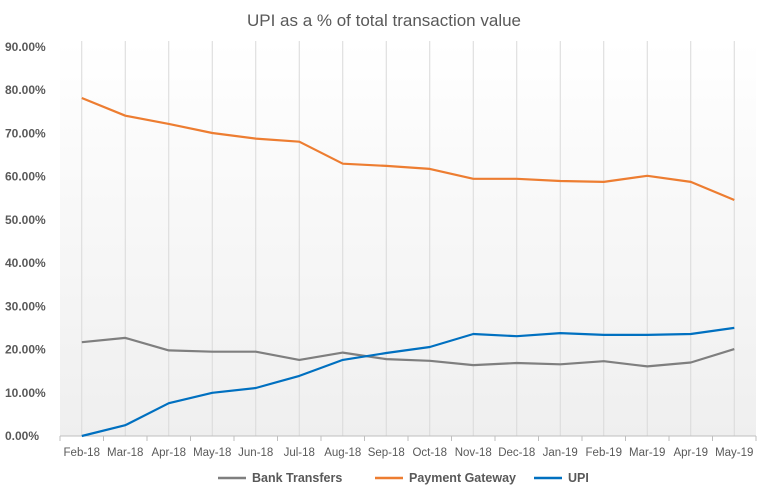 The width and height of the screenshot is (768, 500). Describe the element at coordinates (168, 453) in the screenshot. I see `x-tick-label: Apr-18` at that location.